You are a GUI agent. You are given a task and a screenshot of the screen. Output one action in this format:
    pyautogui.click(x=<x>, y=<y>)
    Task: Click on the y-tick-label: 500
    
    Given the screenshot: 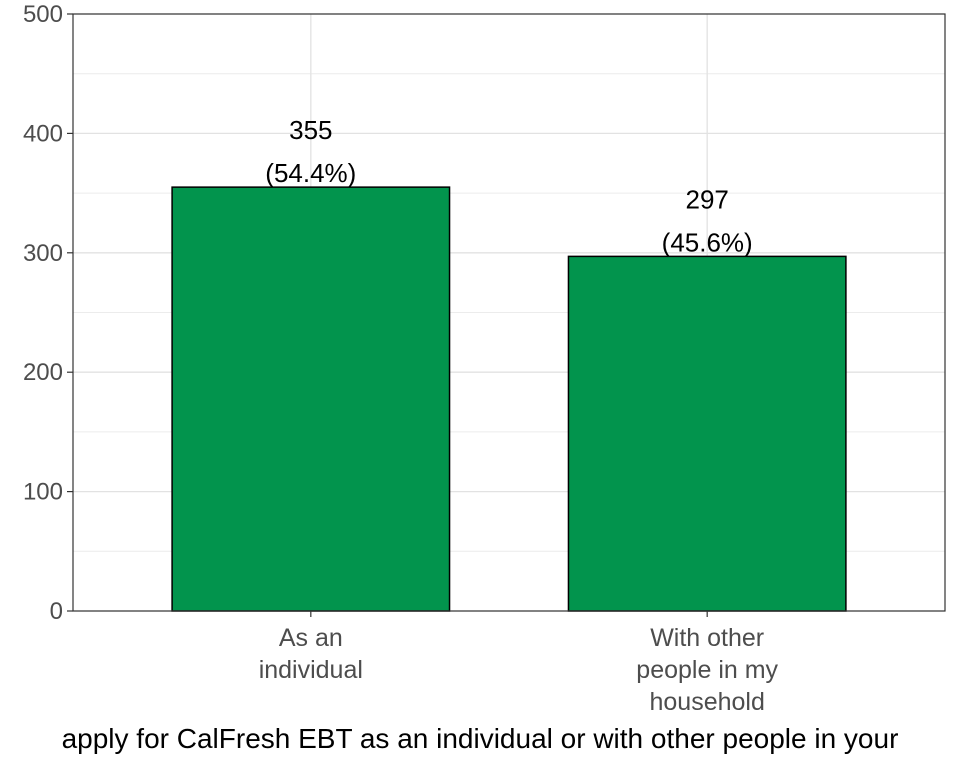 What is the action you would take?
    pyautogui.click(x=43, y=14)
    